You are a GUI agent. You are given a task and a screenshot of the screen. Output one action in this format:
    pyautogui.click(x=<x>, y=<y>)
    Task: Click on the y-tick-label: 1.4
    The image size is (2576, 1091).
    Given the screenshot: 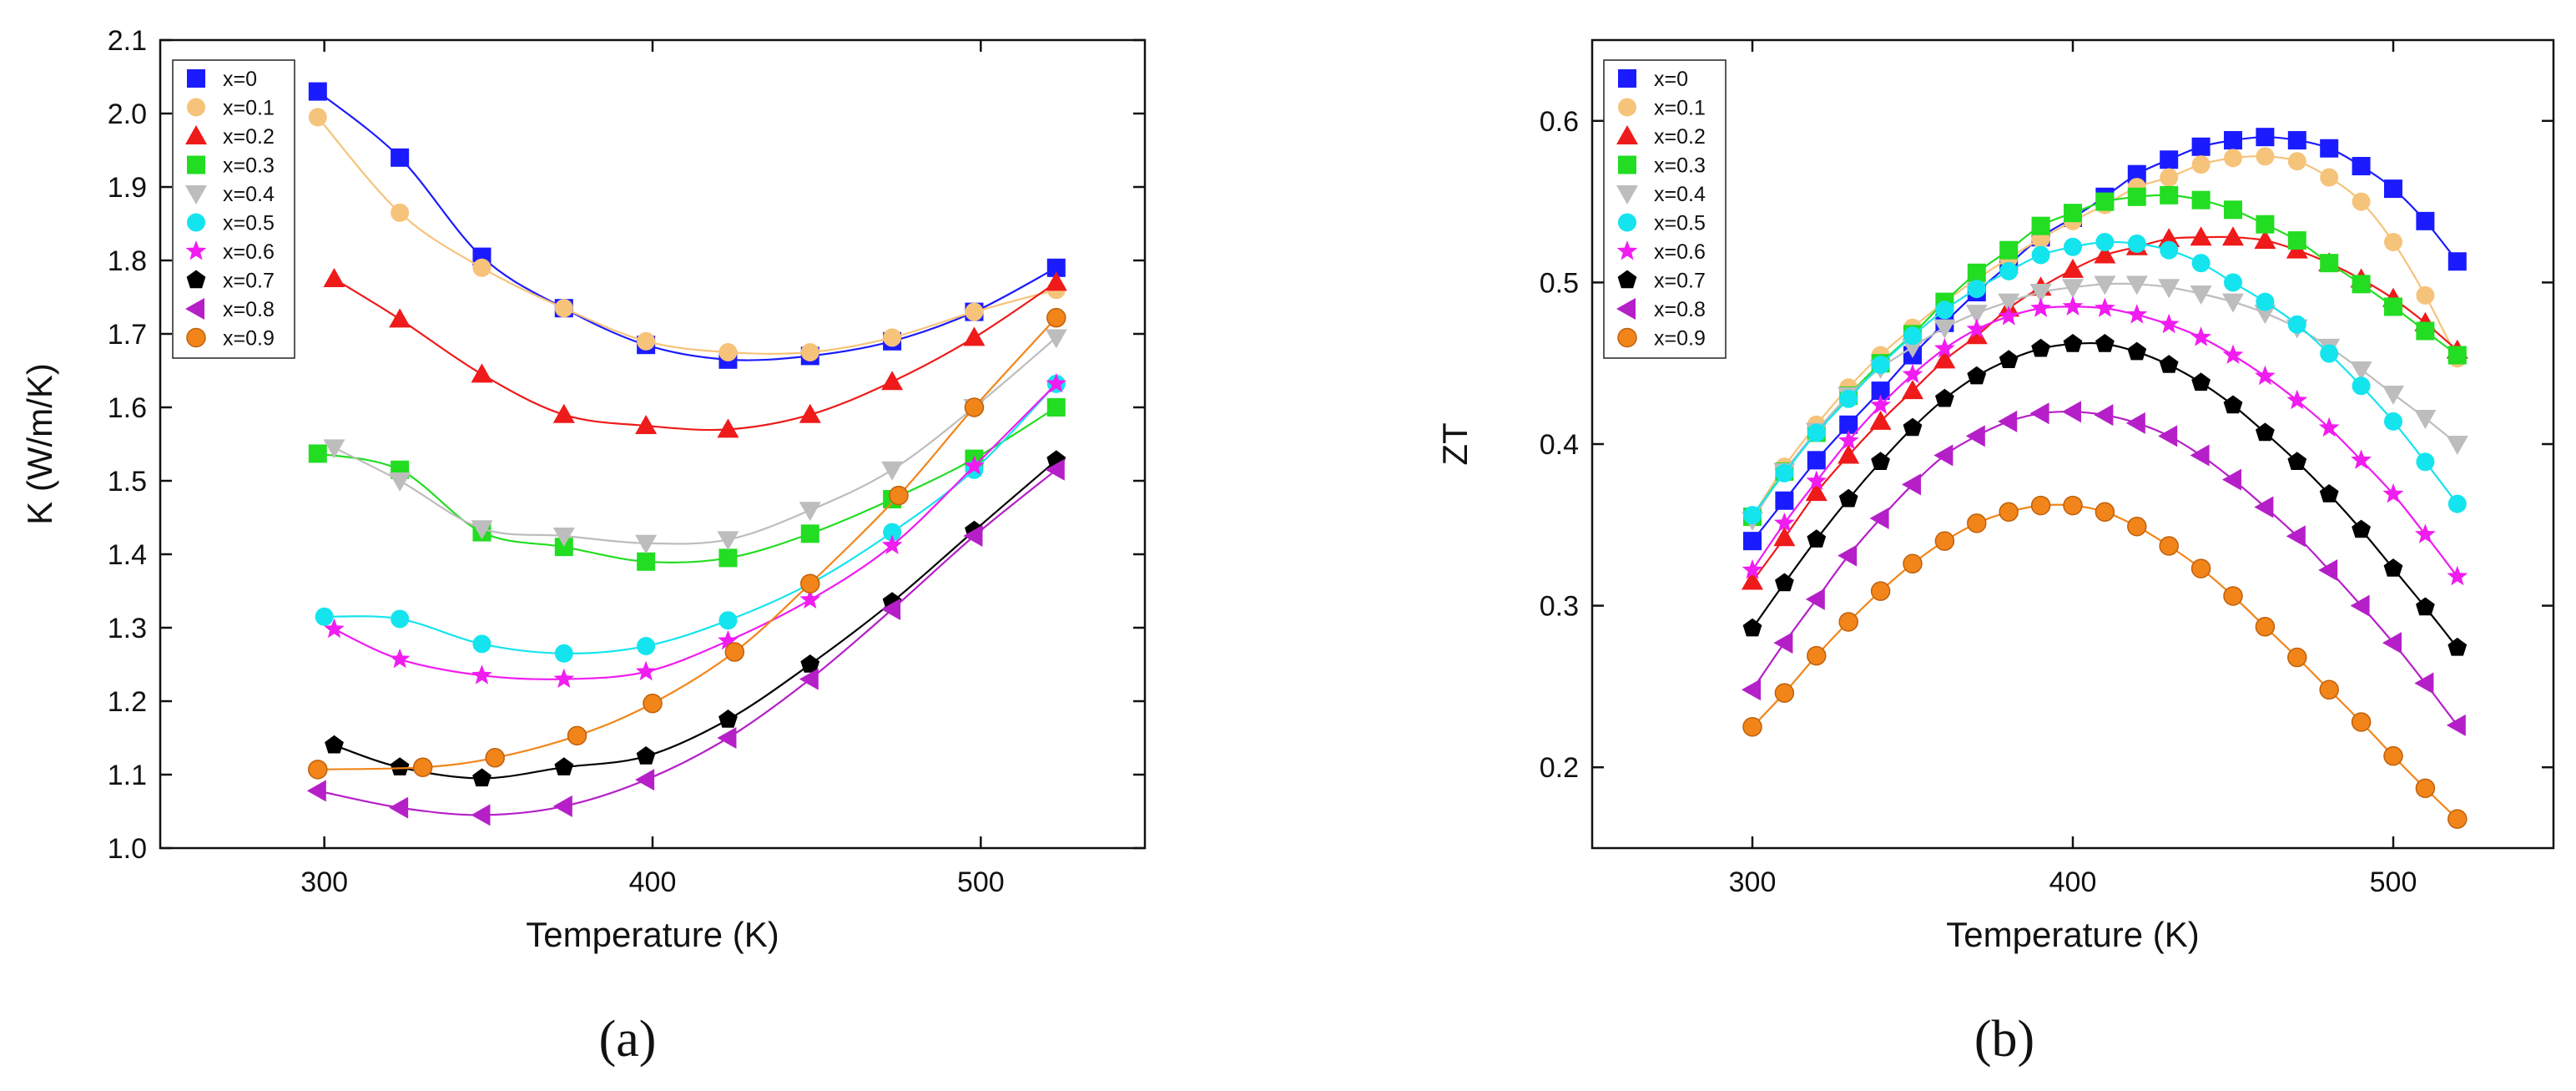 What is the action you would take?
    pyautogui.click(x=128, y=555)
    